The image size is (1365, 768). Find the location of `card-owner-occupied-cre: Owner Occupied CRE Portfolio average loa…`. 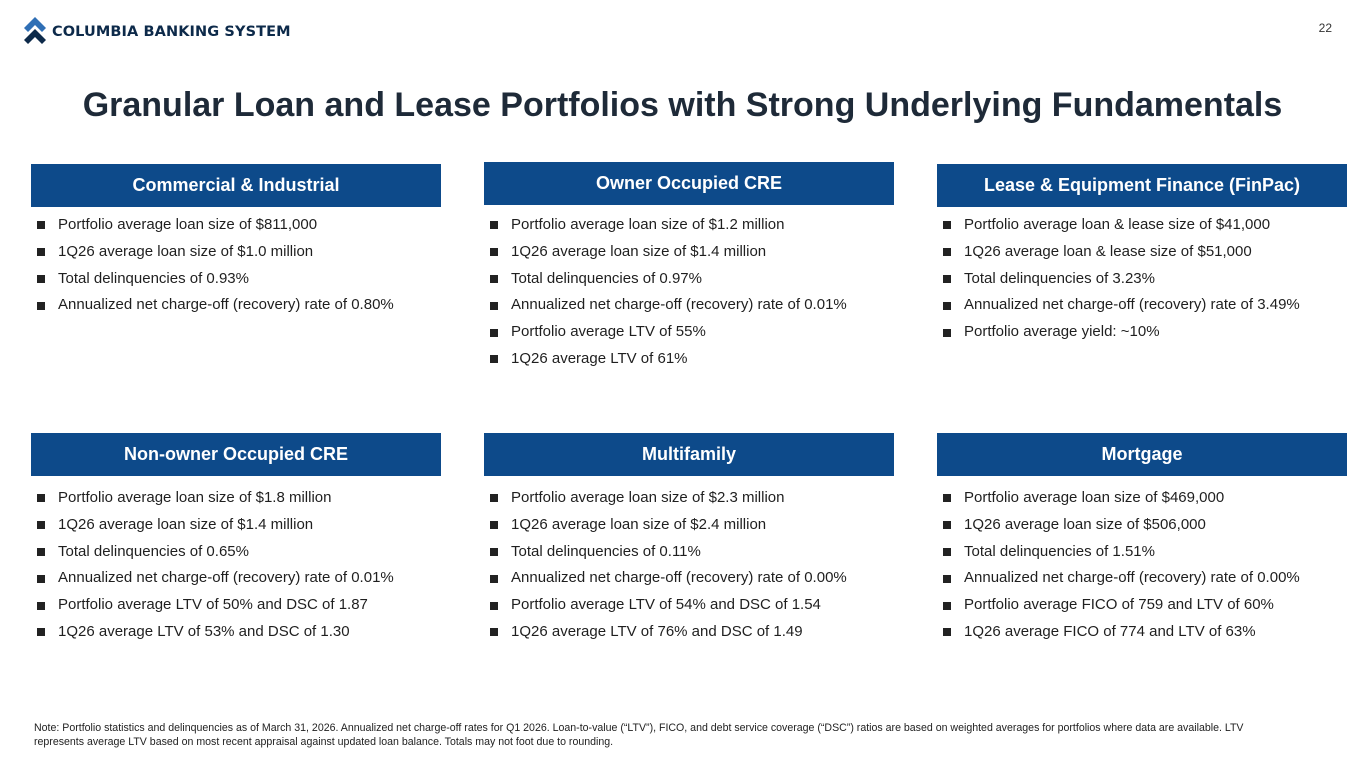

card-owner-occupied-cre: Owner Occupied CRE Portfolio average loa… is located at coordinates (689, 267).